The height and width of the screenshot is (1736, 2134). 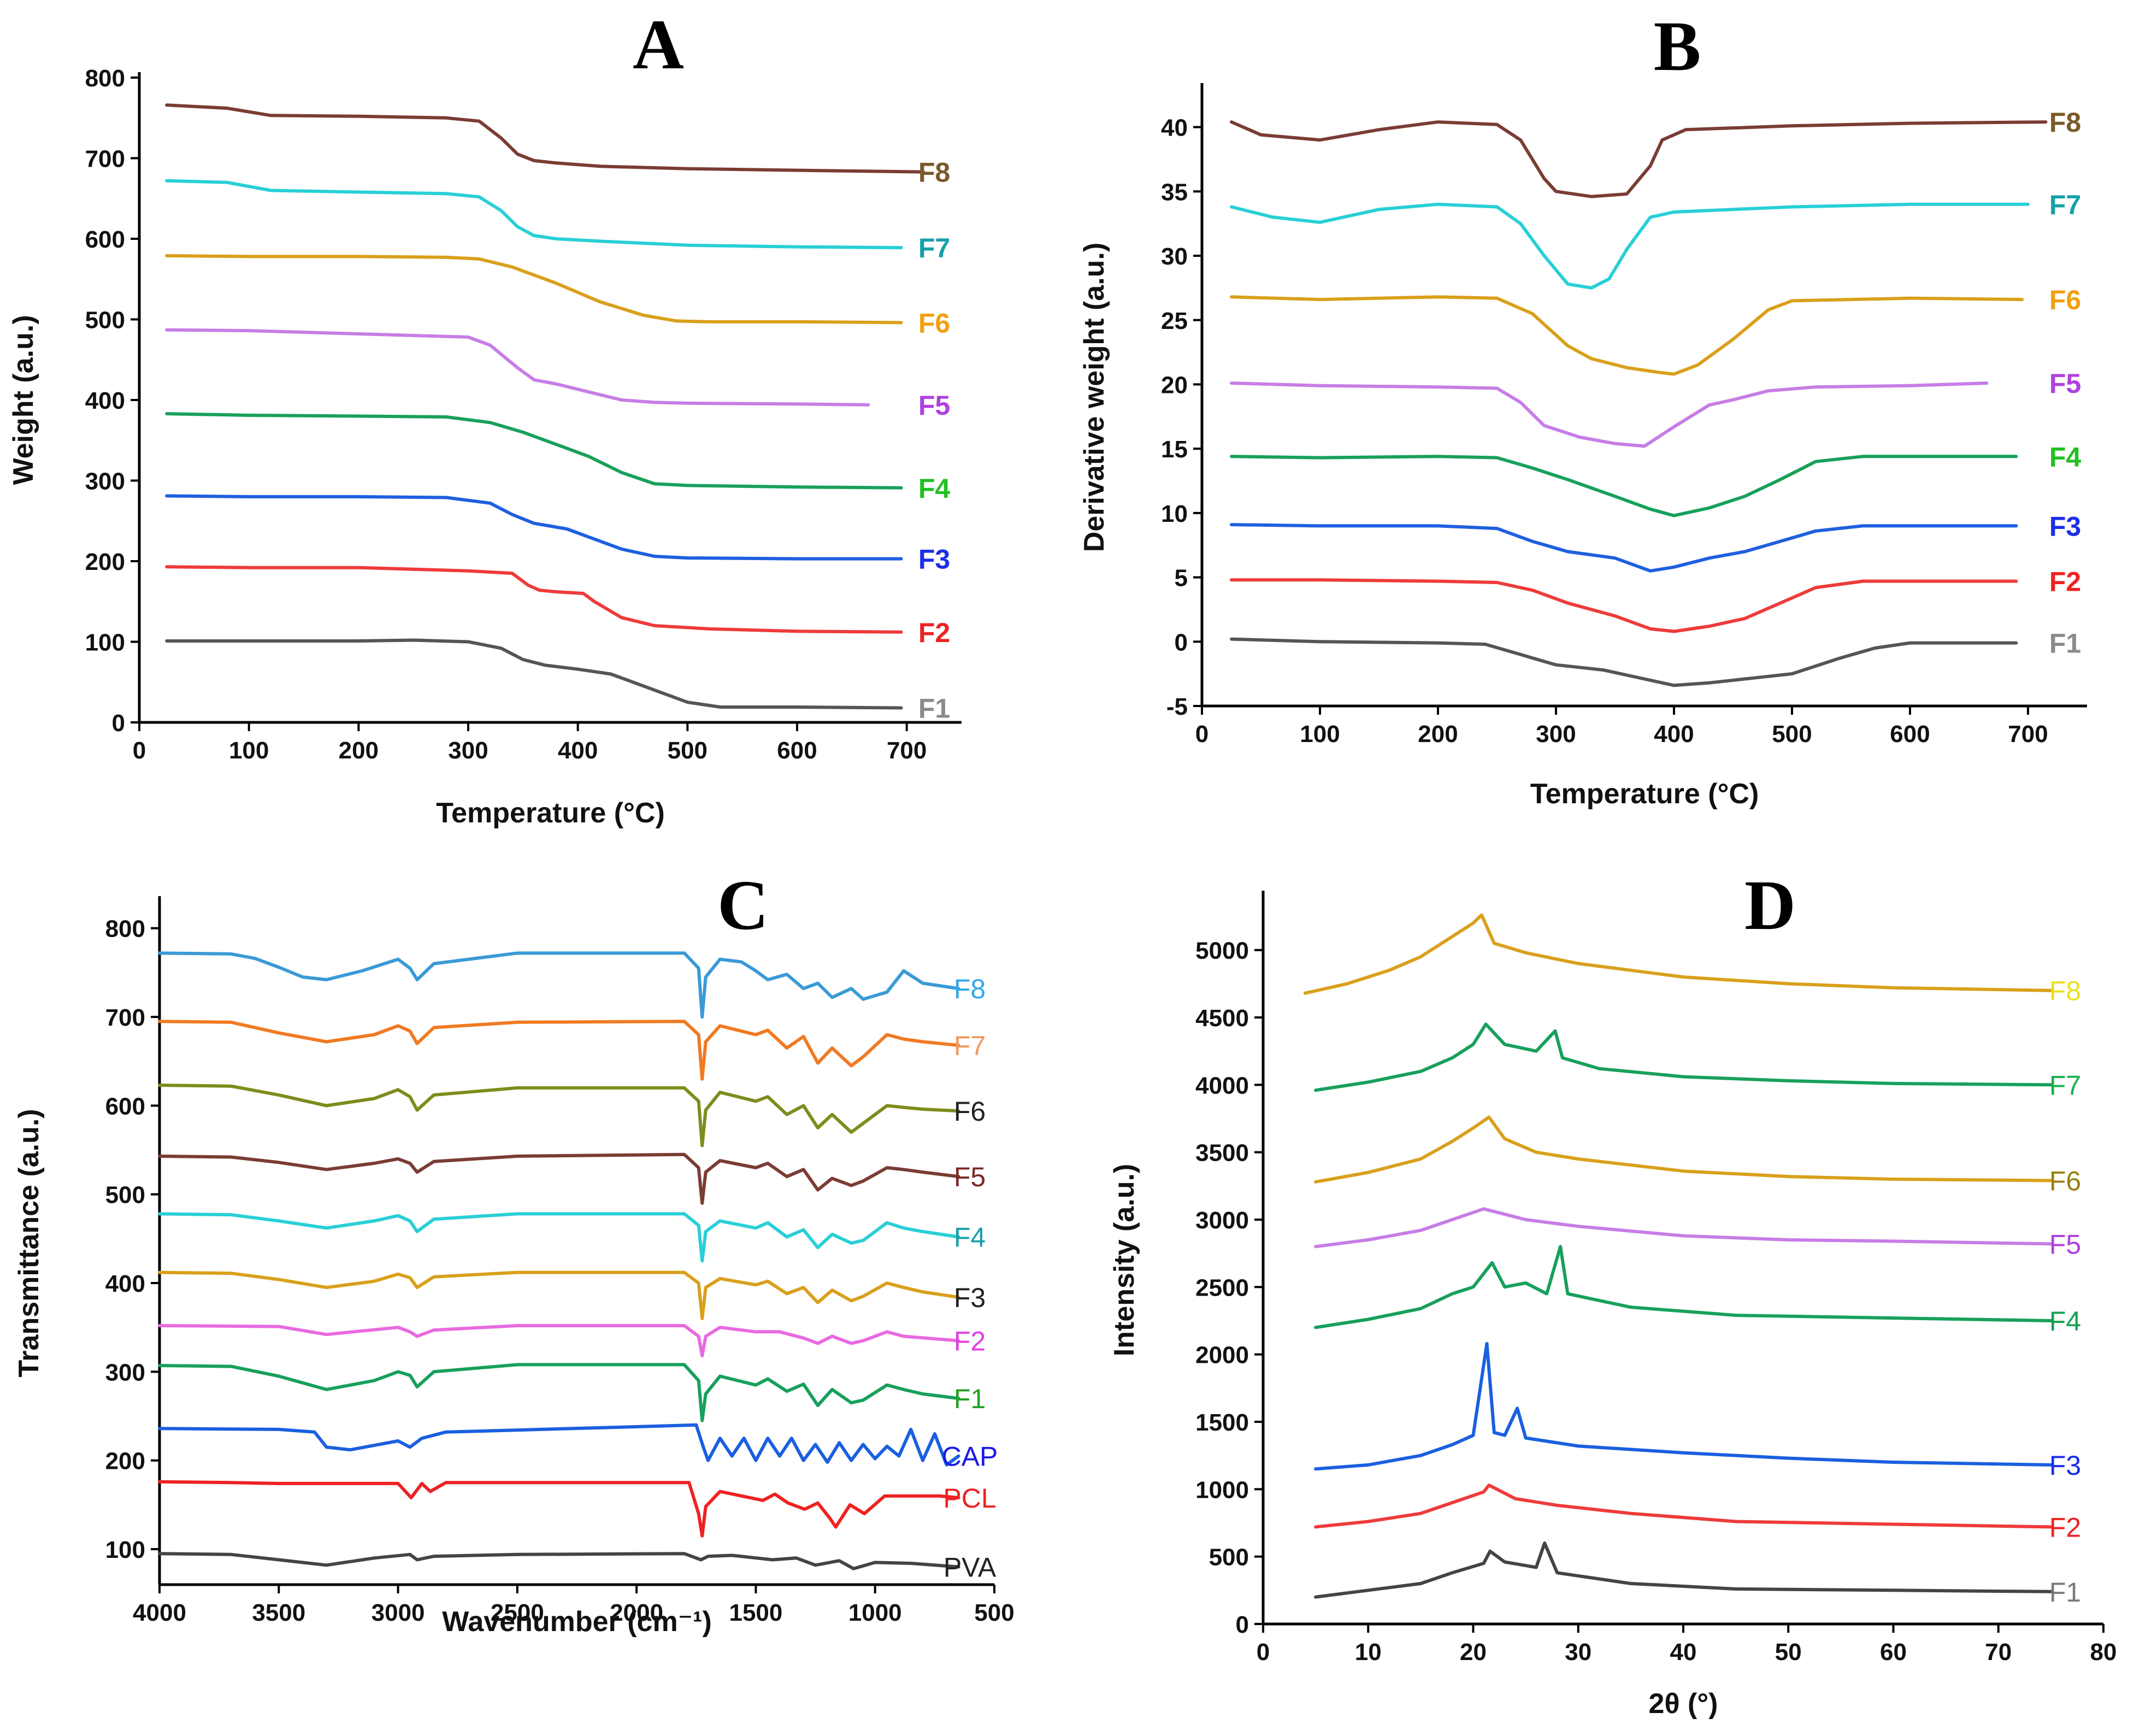 What do you see at coordinates (1222, 1153) in the screenshot?
I see `y-tick-label: 3500` at bounding box center [1222, 1153].